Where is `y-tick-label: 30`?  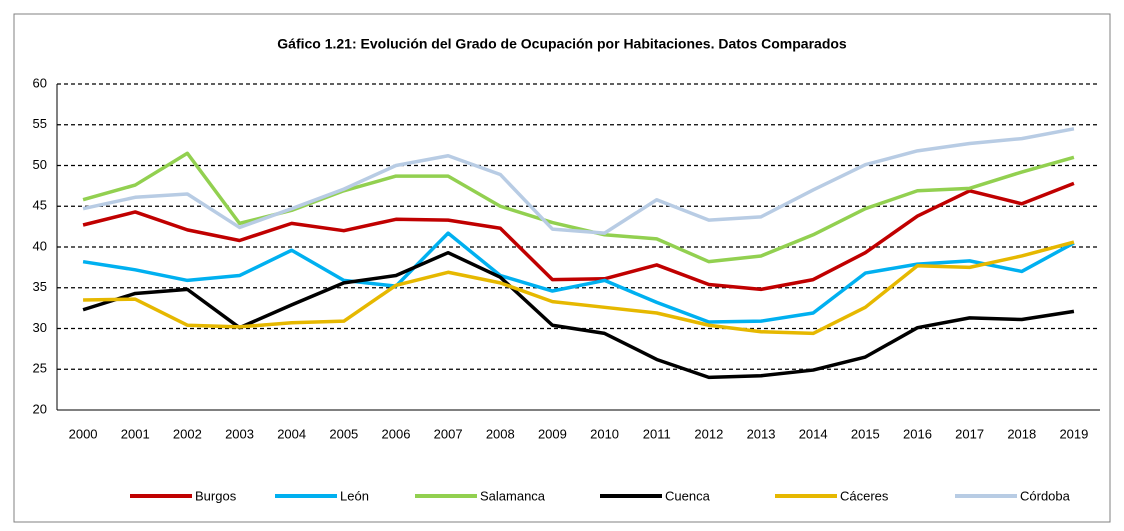 y-tick-label: 30 is located at coordinates (40, 327).